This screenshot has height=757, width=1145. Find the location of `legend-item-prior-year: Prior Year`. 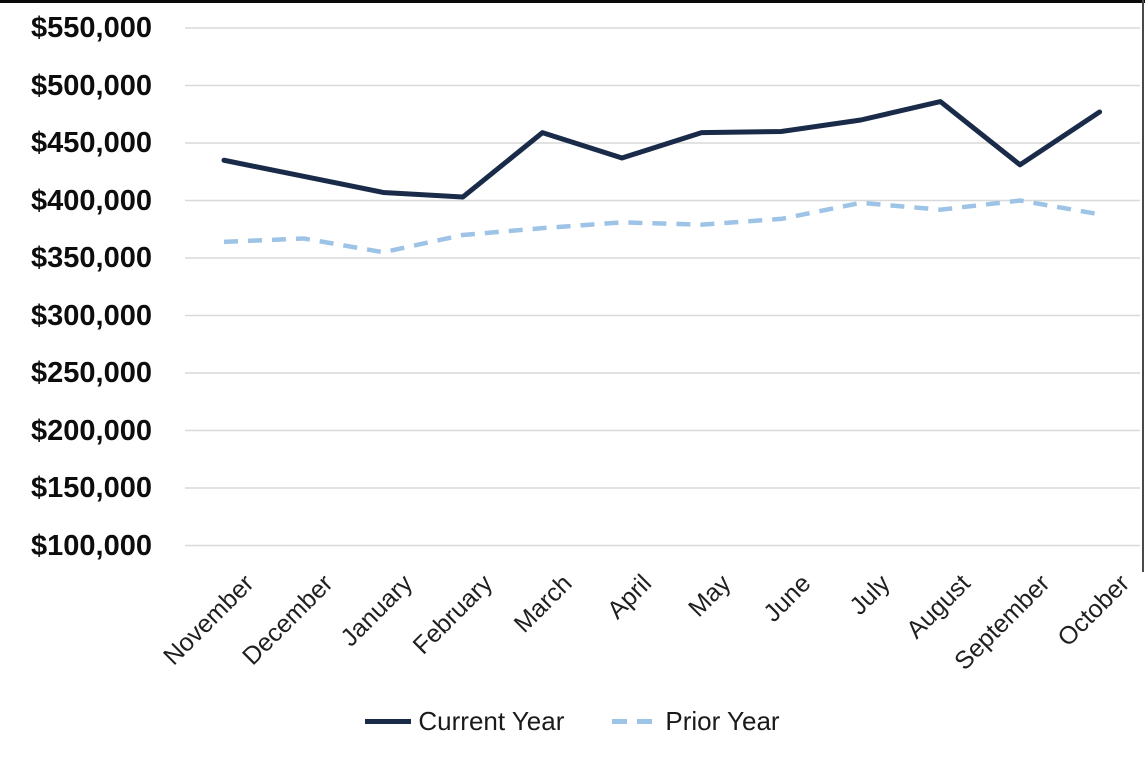

legend-item-prior-year: Prior Year is located at coordinates (696, 721).